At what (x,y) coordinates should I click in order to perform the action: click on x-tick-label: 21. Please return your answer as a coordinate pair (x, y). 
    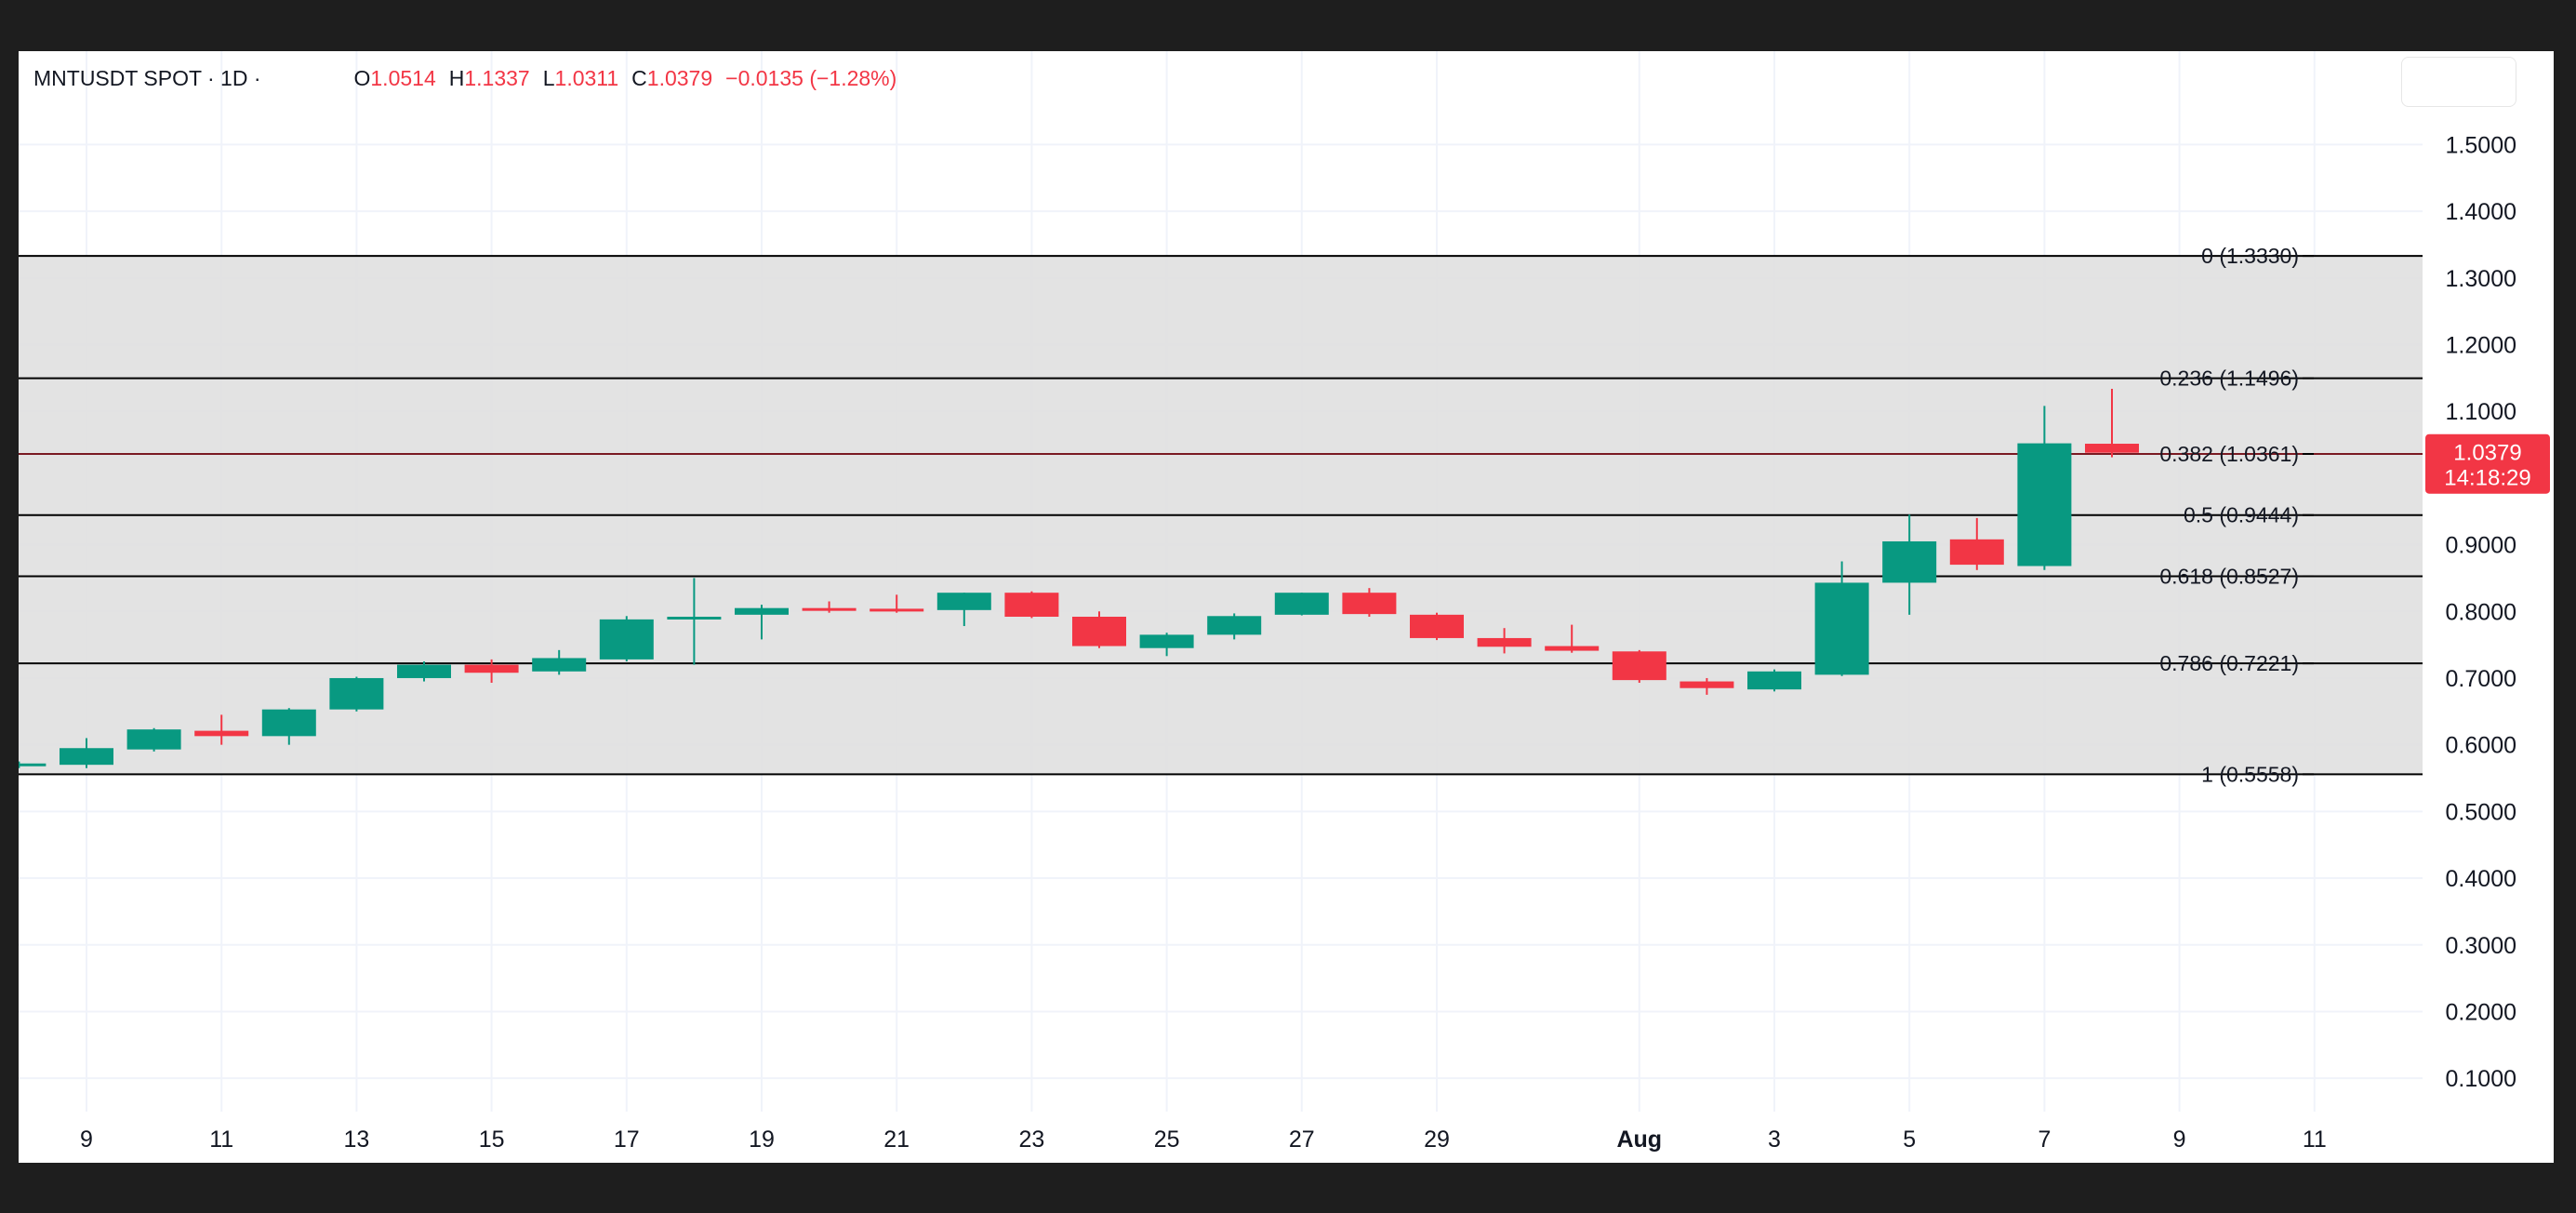
    Looking at the image, I should click on (896, 1139).